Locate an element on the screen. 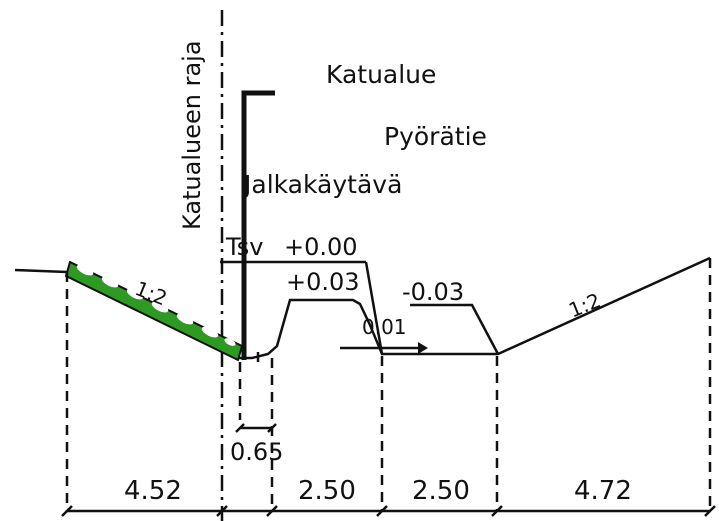 This screenshot has width=719, height=521. street-area-label: Katualue is located at coordinates (381, 74).